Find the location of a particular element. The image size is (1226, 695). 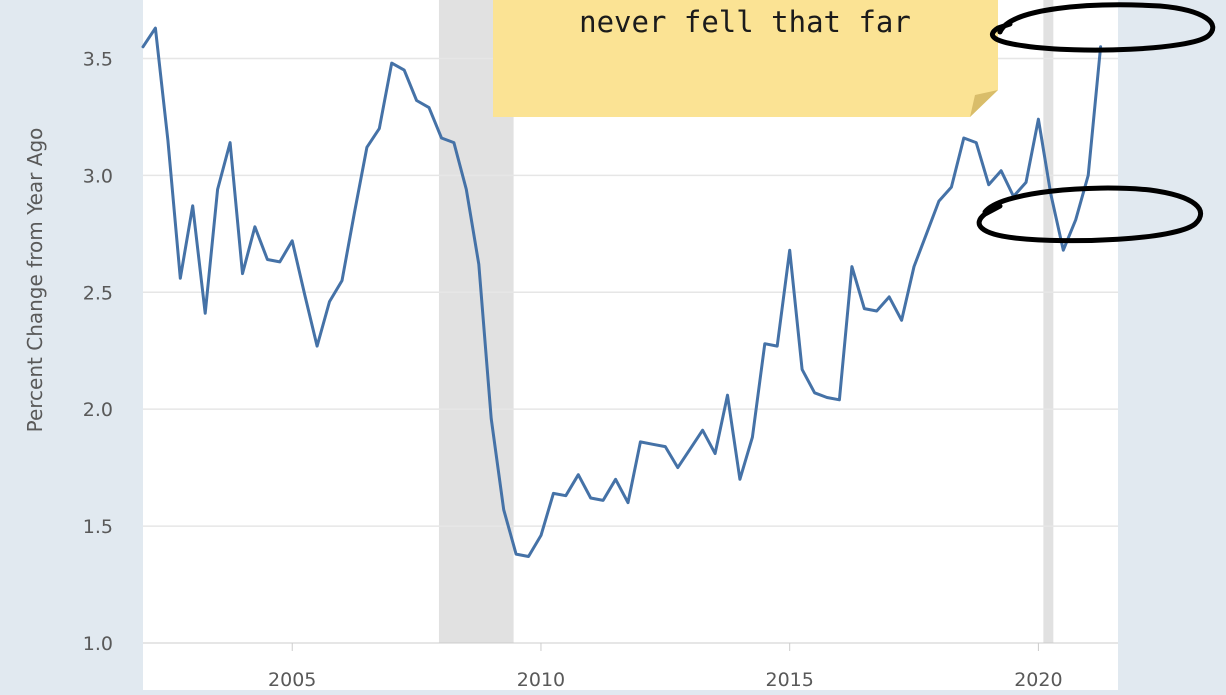

ellipse-marker-top is located at coordinates (1103, 27).